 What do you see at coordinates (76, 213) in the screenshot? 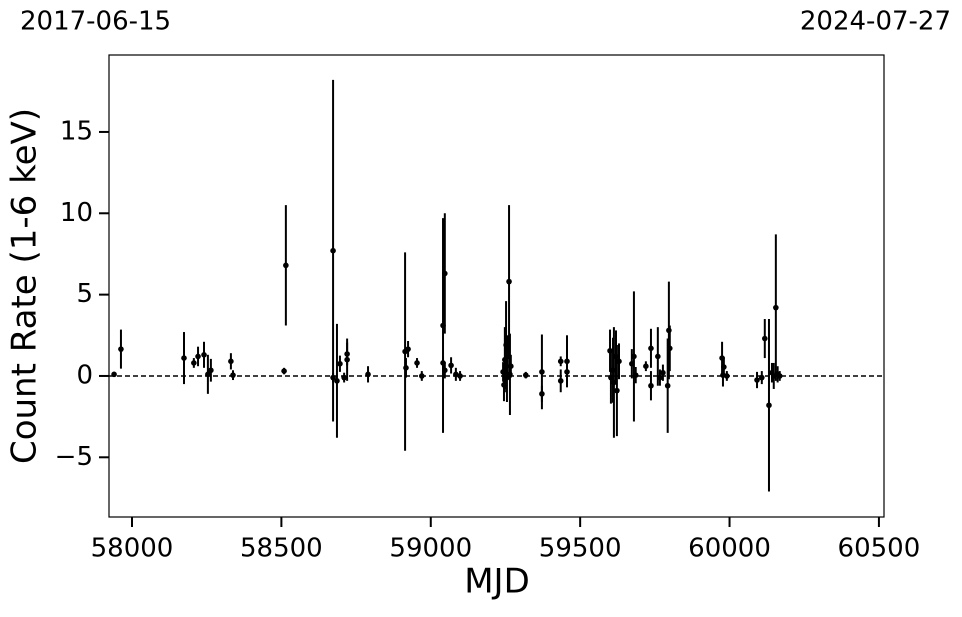
I see `y-tick-label: 10` at bounding box center [76, 213].